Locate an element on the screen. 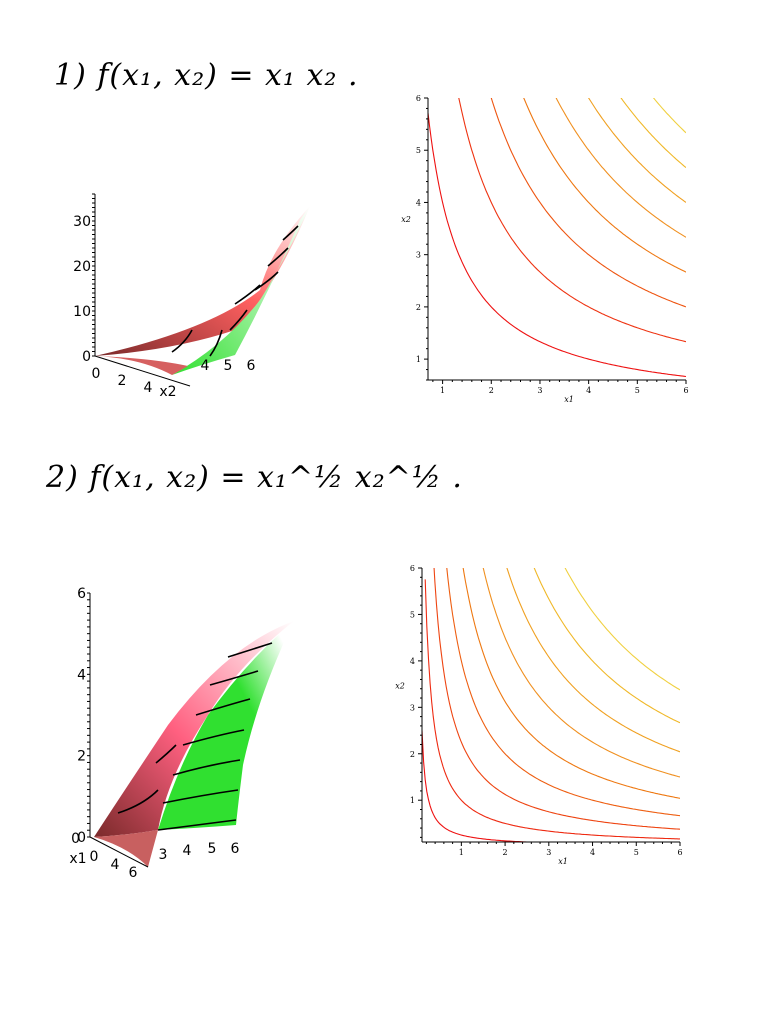 This screenshot has height=1024, width=768. contour-plot-2: 1 2 3 4 5 6 1 2 3 4 5 6 x1 x2 is located at coordinates (538, 715).